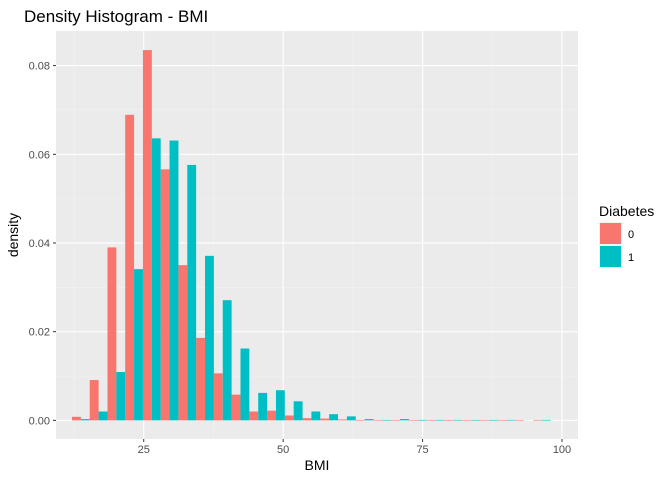 This screenshot has width=672, height=480. I want to click on y-tick-label: 0.04, so click(39, 244).